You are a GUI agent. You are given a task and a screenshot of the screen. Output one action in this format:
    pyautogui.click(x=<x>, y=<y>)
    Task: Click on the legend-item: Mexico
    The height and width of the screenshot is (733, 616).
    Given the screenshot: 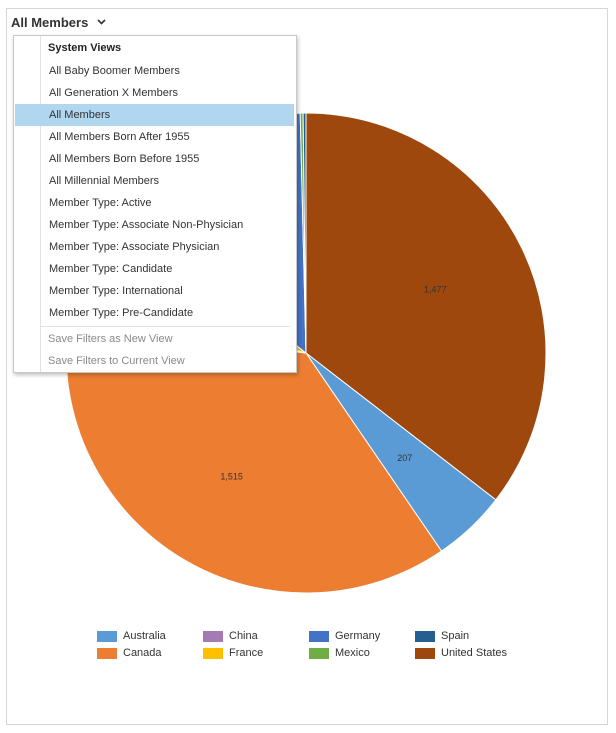 What is the action you would take?
    pyautogui.click(x=362, y=653)
    